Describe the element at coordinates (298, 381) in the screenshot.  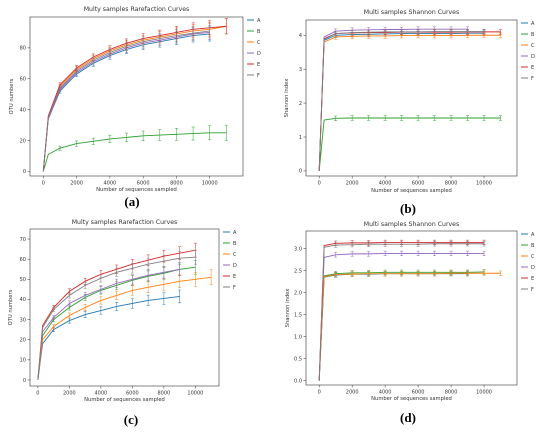
I see `y-tick-label: 0.0` at that location.